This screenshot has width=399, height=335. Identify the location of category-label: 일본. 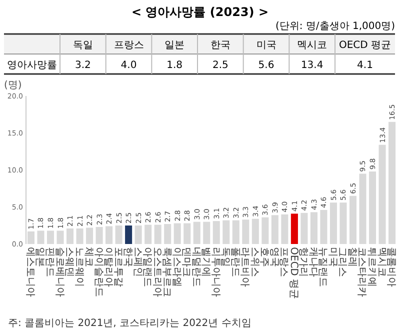
(174, 45).